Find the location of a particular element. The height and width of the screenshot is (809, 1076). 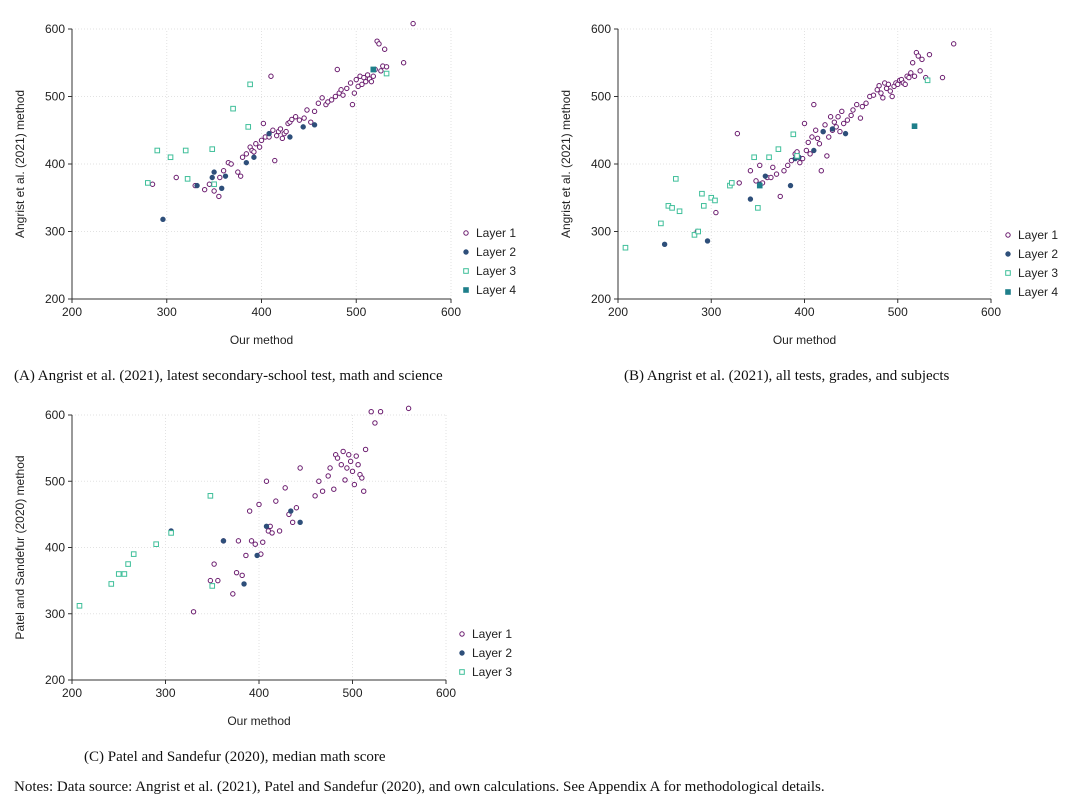

y-tick-label: 300 is located at coordinates (55, 232).